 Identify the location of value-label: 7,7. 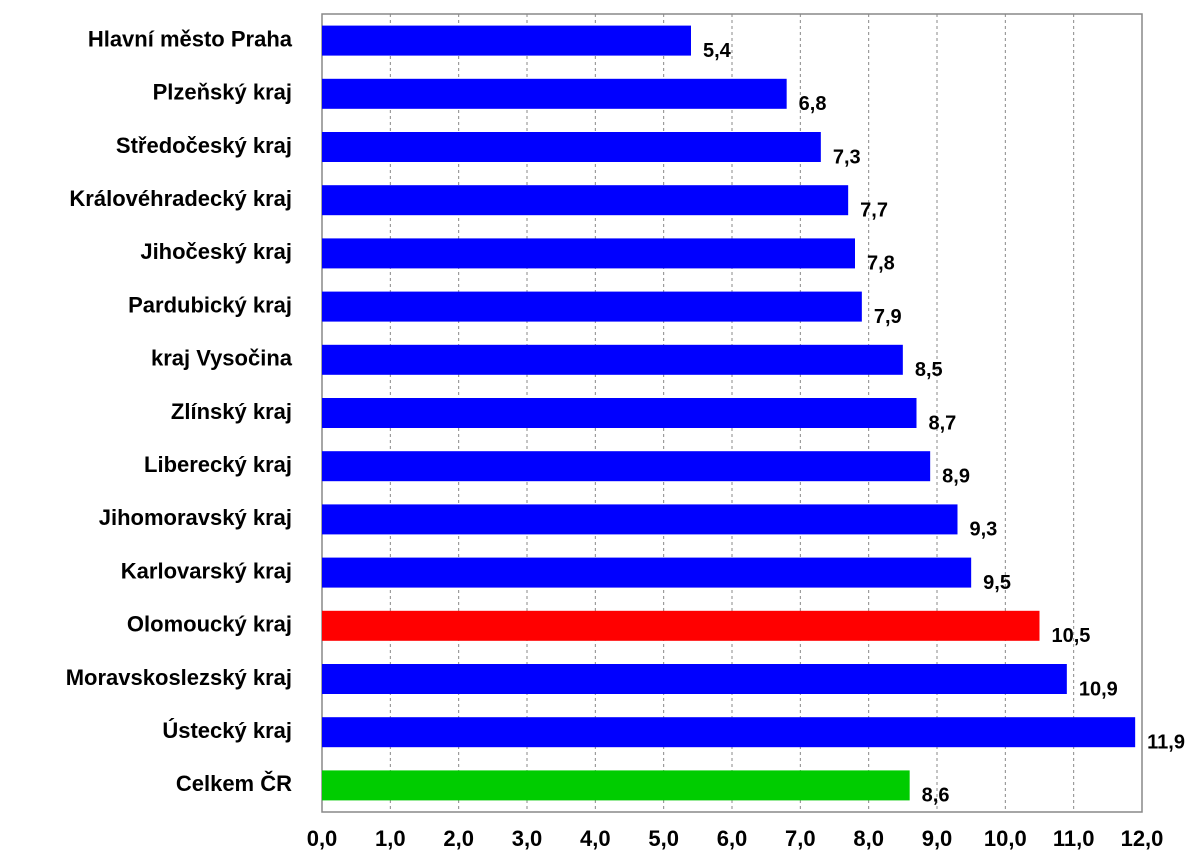
(874, 210).